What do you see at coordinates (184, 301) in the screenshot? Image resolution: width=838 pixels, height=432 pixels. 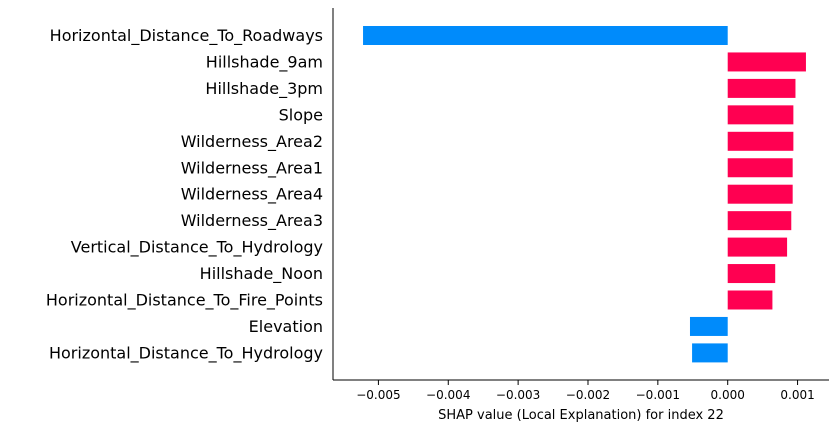 I see `category-label: Horizontal_Distance_To_Fire_Points` at bounding box center [184, 301].